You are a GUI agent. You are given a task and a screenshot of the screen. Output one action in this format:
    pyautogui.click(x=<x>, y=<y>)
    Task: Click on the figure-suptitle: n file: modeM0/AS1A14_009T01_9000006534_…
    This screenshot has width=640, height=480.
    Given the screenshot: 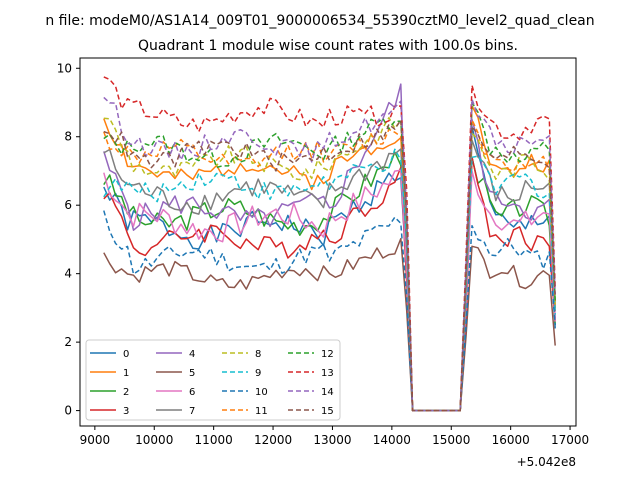 What is the action you would take?
    pyautogui.click(x=319, y=21)
    